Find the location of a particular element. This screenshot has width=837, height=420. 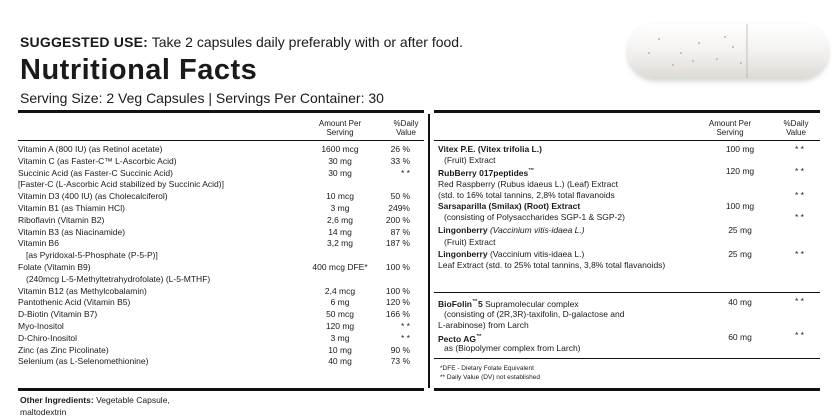

other-ingredients-line1: Vegetable Capsule, is located at coordinates (133, 400).